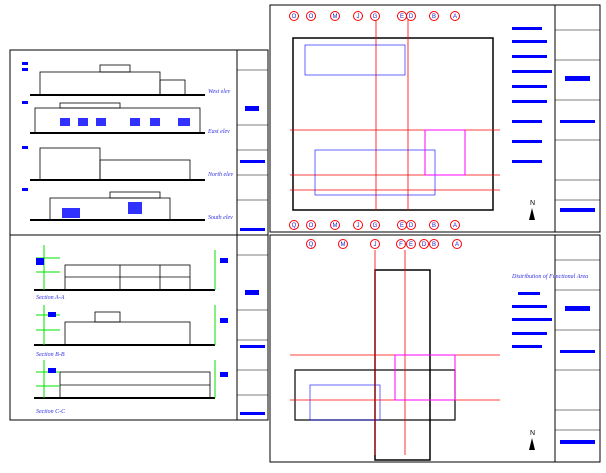 The width and height of the screenshot is (606, 473). Describe the element at coordinates (252, 260) in the screenshot. I see `title-block-left-marks` at that location.